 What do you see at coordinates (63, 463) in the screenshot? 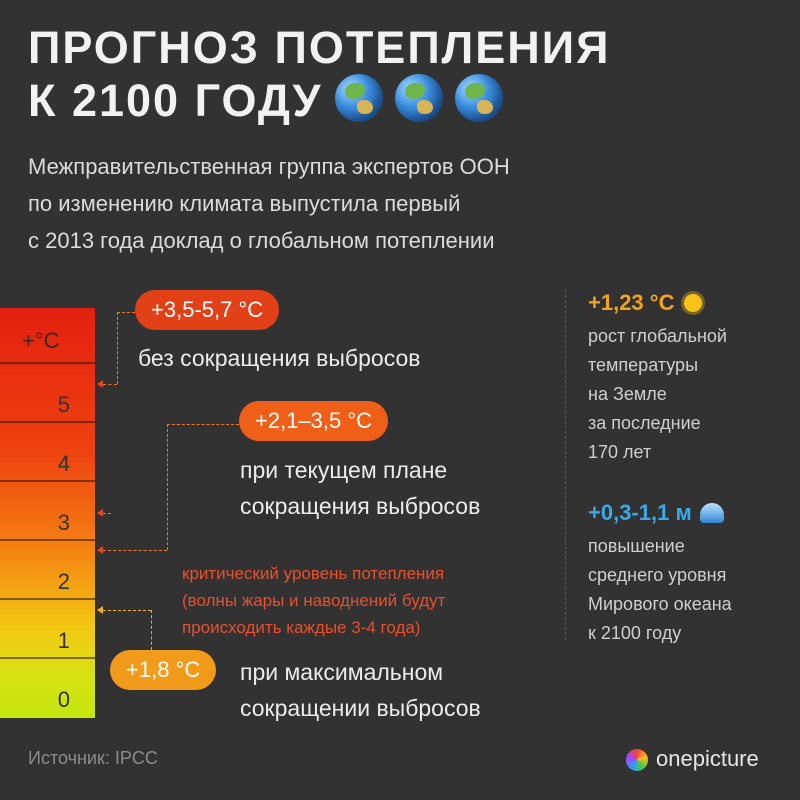
I see `scale-tick-label: 4` at bounding box center [63, 463].